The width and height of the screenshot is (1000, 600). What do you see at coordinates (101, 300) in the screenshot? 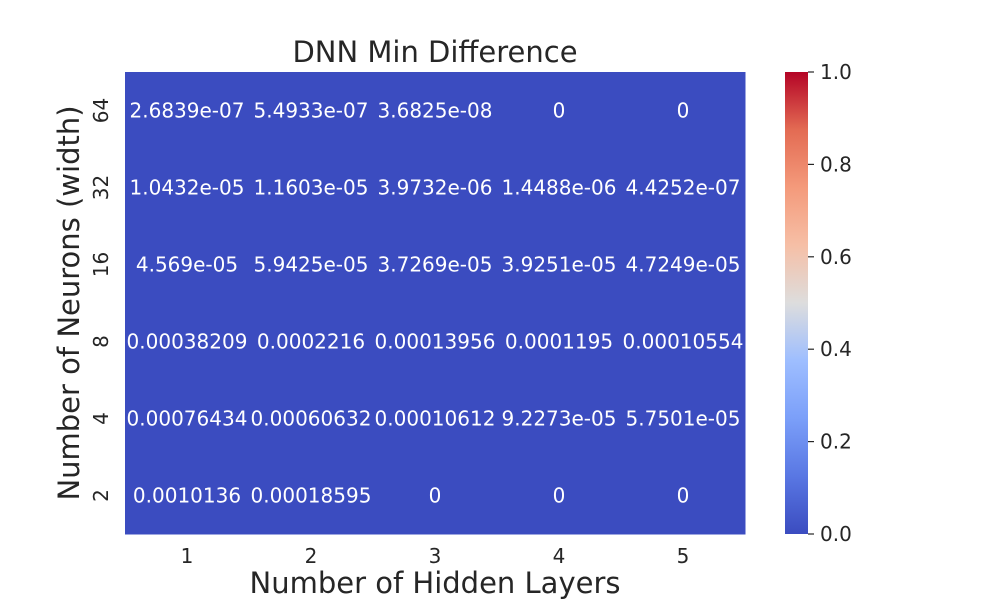
I see `y-axis-ticks: 64 32 16 8 4 2` at bounding box center [101, 300].